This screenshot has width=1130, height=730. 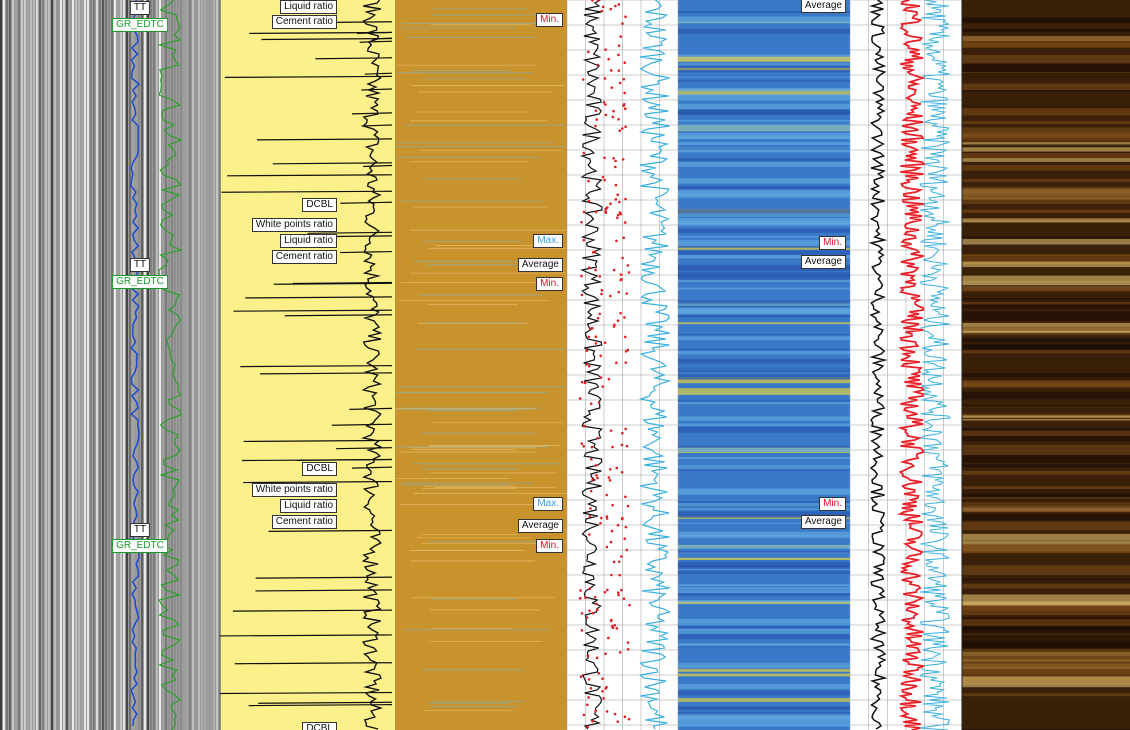 What do you see at coordinates (548, 504) in the screenshot?
I see `label: Max.` at bounding box center [548, 504].